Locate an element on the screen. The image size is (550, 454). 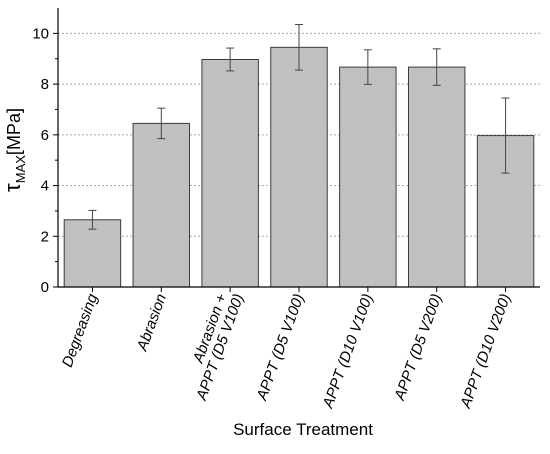
y-tick-label: 10 is located at coordinates (40, 33).